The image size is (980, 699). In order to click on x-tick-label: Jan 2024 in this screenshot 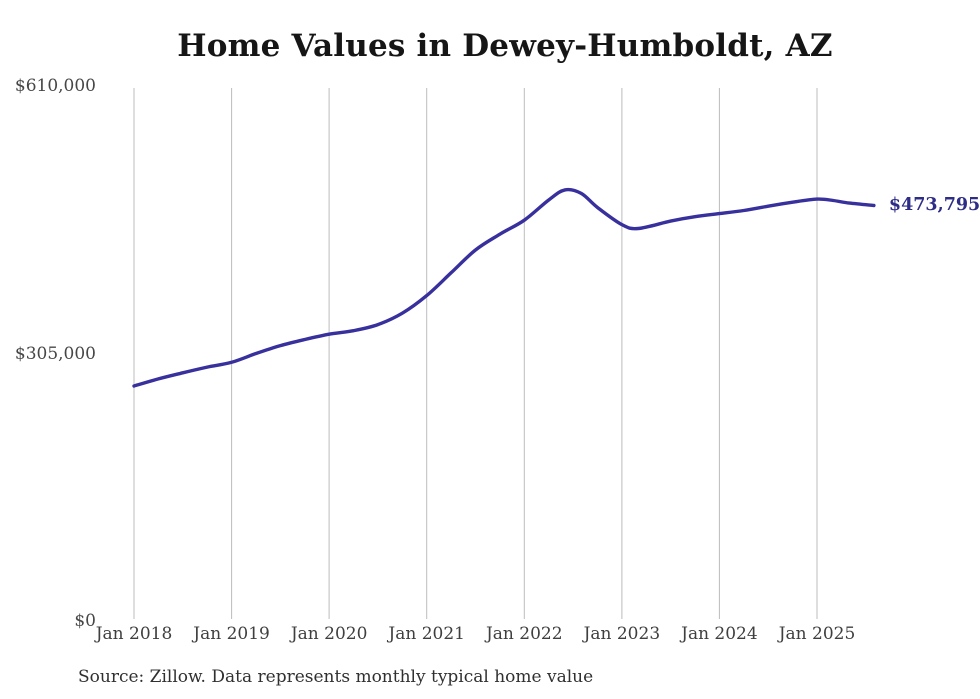, I will do `click(719, 634)`.